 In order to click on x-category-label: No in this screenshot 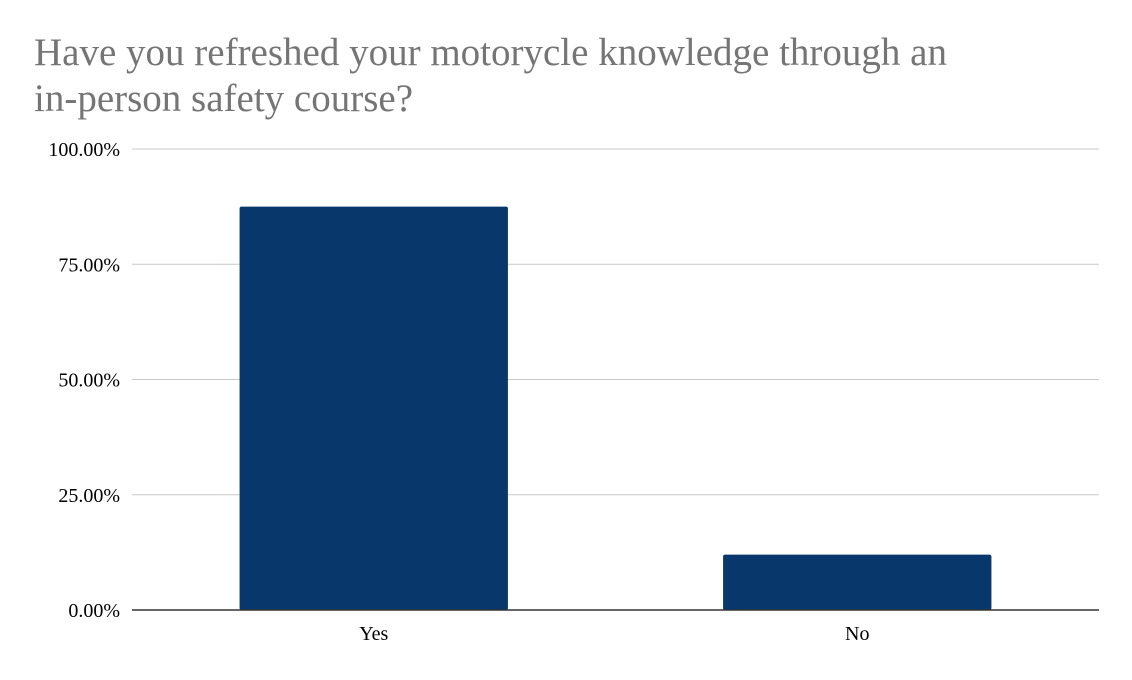, I will do `click(857, 634)`.